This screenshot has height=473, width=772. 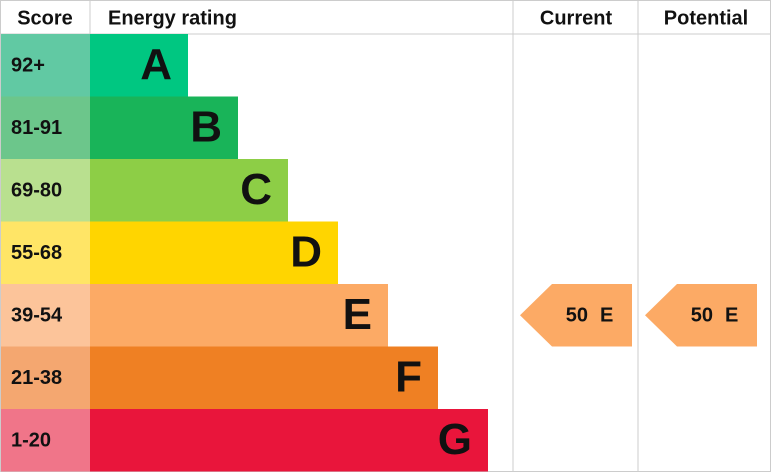 What do you see at coordinates (206, 126) in the screenshot?
I see `rating-letter: B` at bounding box center [206, 126].